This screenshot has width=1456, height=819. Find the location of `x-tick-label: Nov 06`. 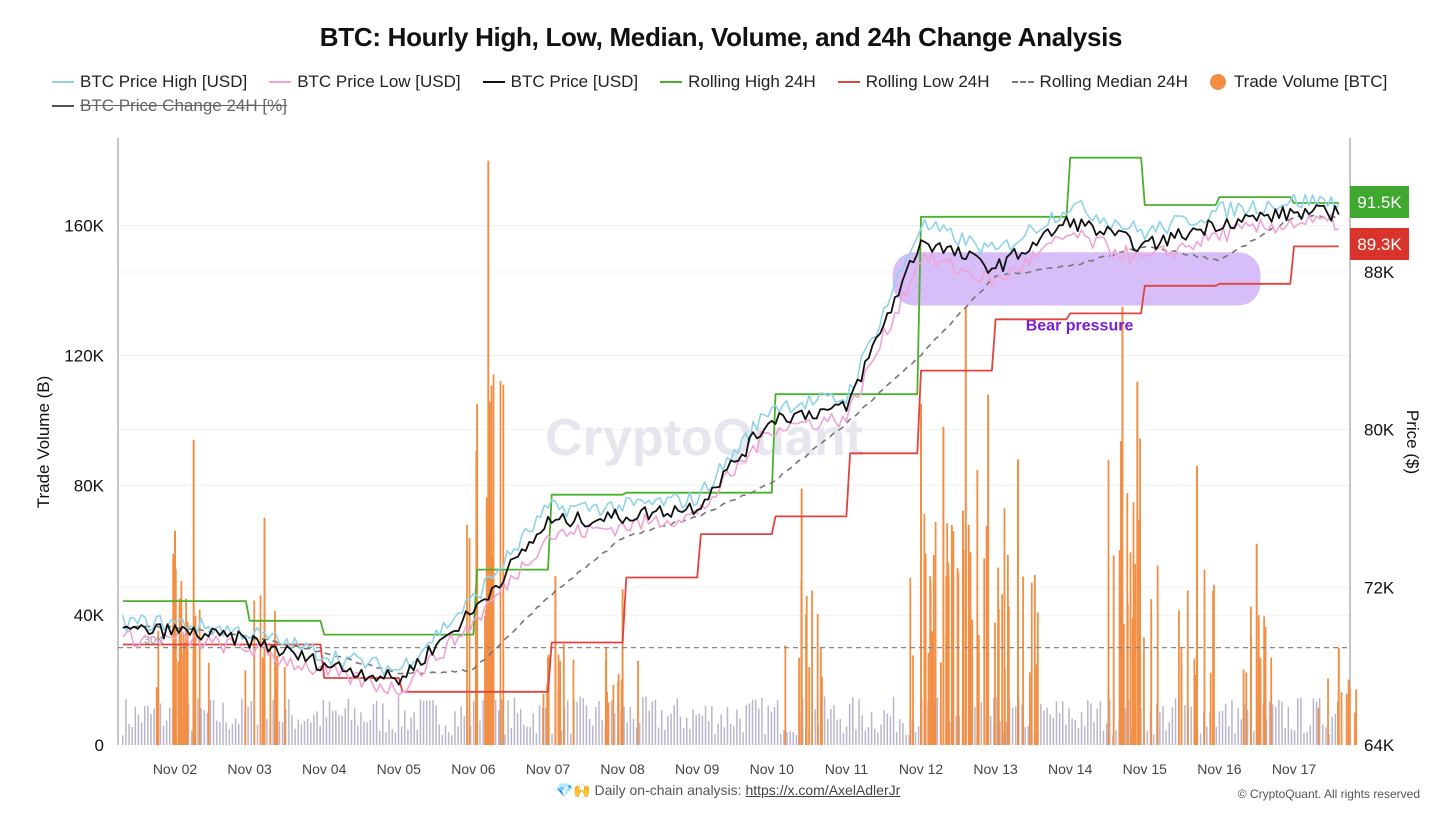

x-tick-label: Nov 06 is located at coordinates (473, 769).